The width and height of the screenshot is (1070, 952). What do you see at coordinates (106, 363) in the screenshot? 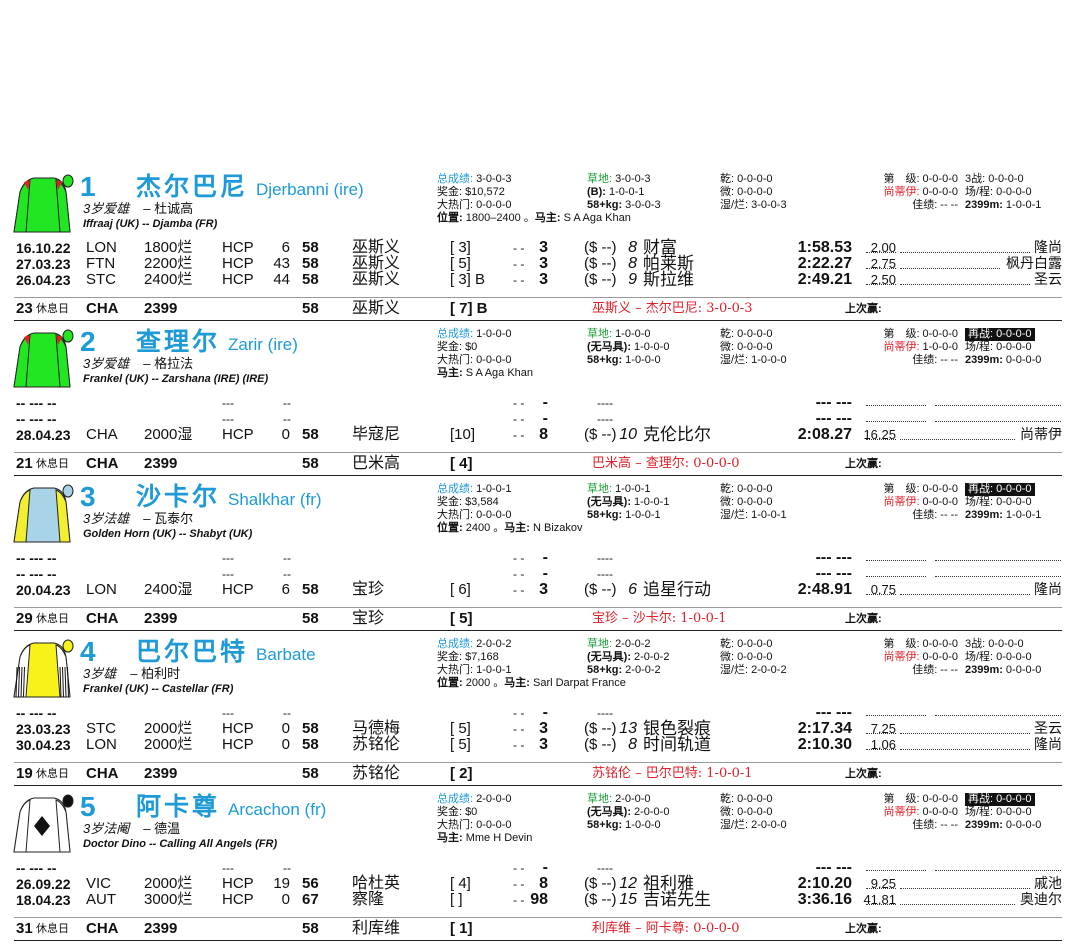
I see `age: 3岁爱雄` at bounding box center [106, 363].